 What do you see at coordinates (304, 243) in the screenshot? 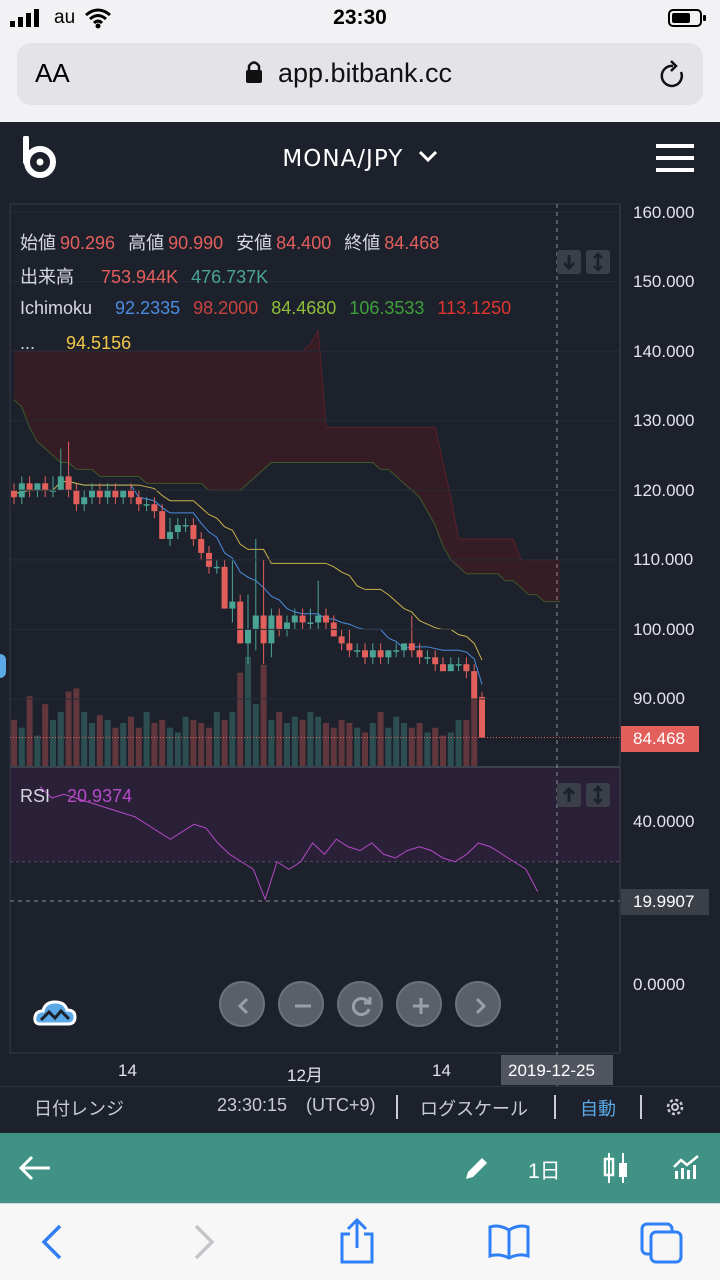
I see `low-value: 84.400` at bounding box center [304, 243].